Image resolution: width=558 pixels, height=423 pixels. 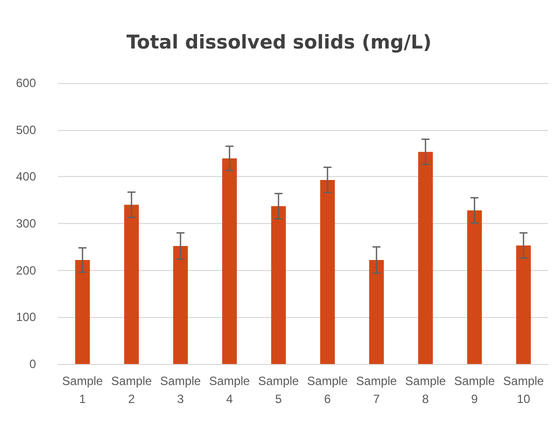 I want to click on x-tick-label: Sample 4, so click(x=229, y=390).